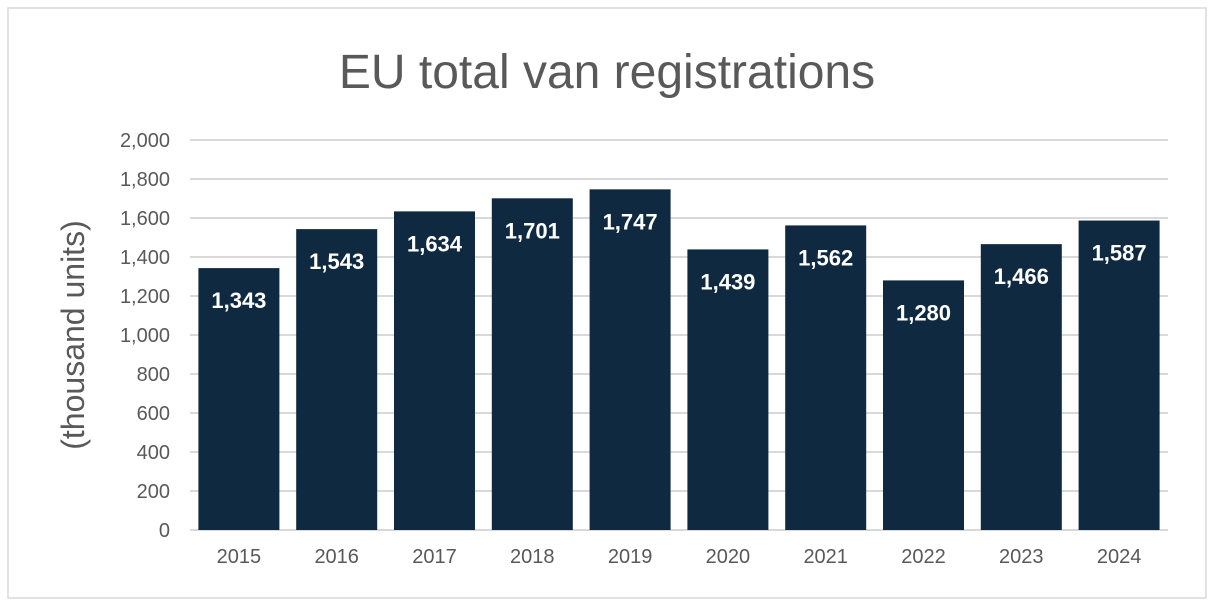 This screenshot has width=1214, height=607. I want to click on x-tick-label: 2023, so click(1021, 557).